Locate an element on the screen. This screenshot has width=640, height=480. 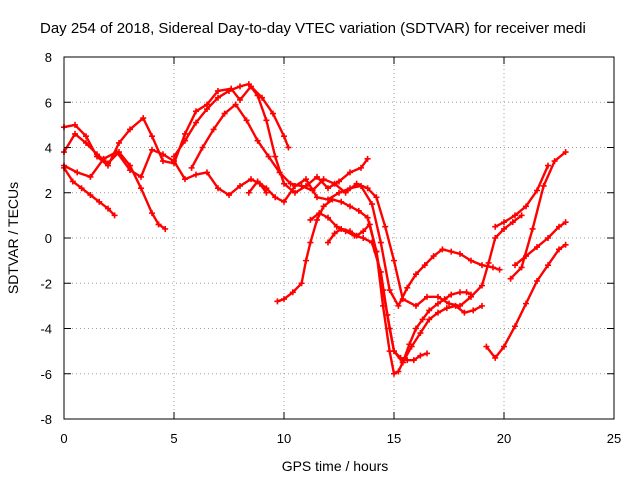
x-tick-label: 20 is located at coordinates (504, 438).